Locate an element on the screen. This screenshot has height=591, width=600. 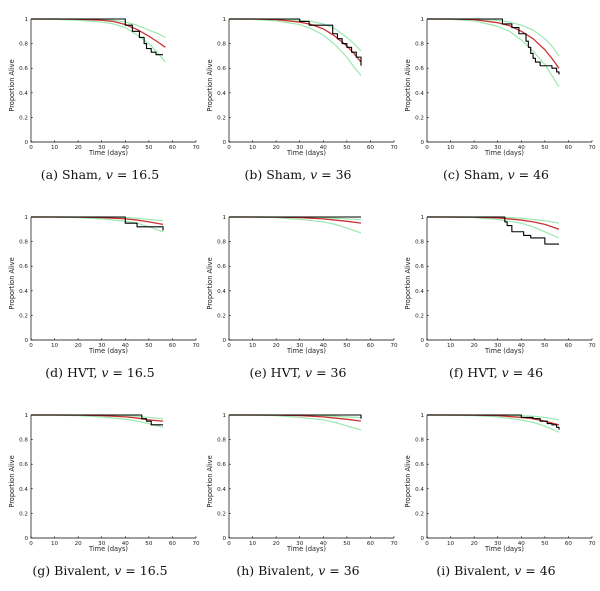
caption-group: Sham, is located at coordinates (83, 174).